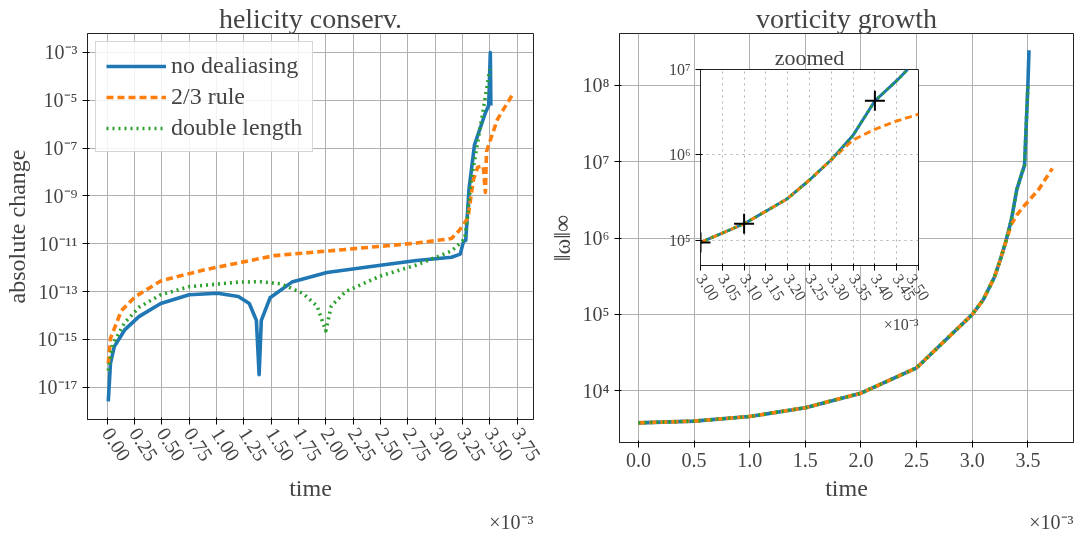  What do you see at coordinates (208, 96) in the screenshot?
I see `legend-label: 2/3 rule` at bounding box center [208, 96].